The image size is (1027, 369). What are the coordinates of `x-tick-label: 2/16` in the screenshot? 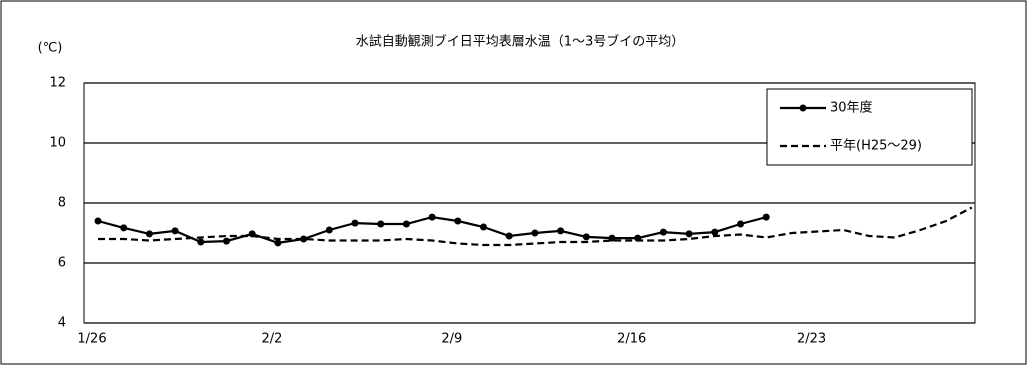 It's located at (631, 339).